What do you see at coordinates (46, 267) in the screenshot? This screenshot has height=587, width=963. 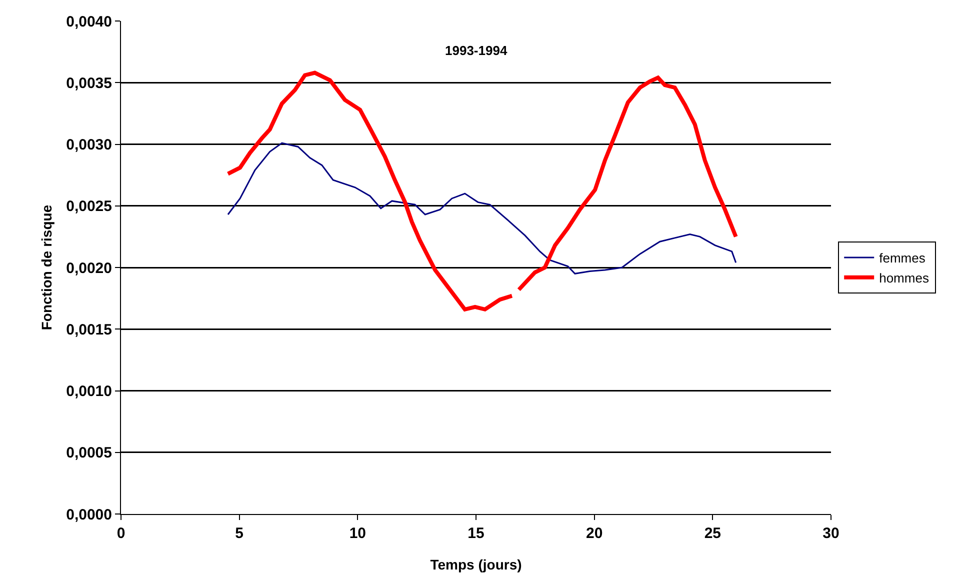 I see `y-axis-title: Fonction de risque` at bounding box center [46, 267].